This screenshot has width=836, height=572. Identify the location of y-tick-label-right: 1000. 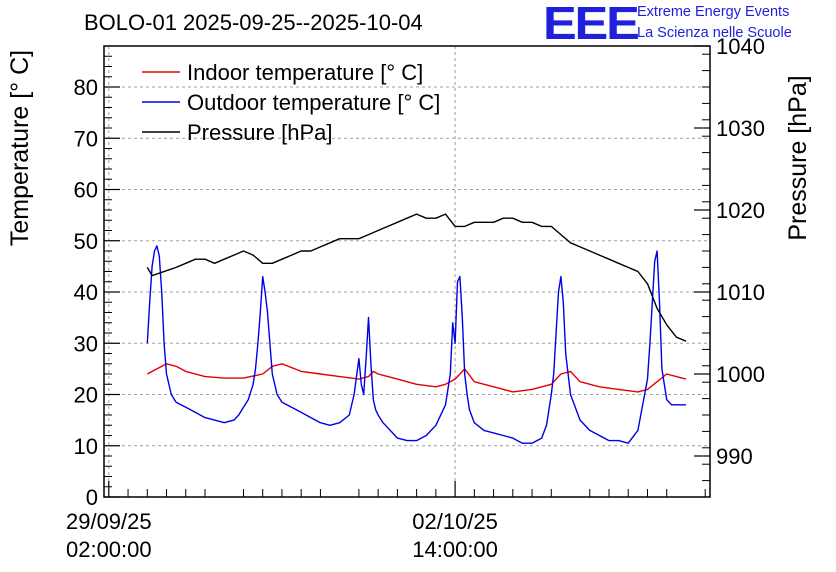
(740, 374).